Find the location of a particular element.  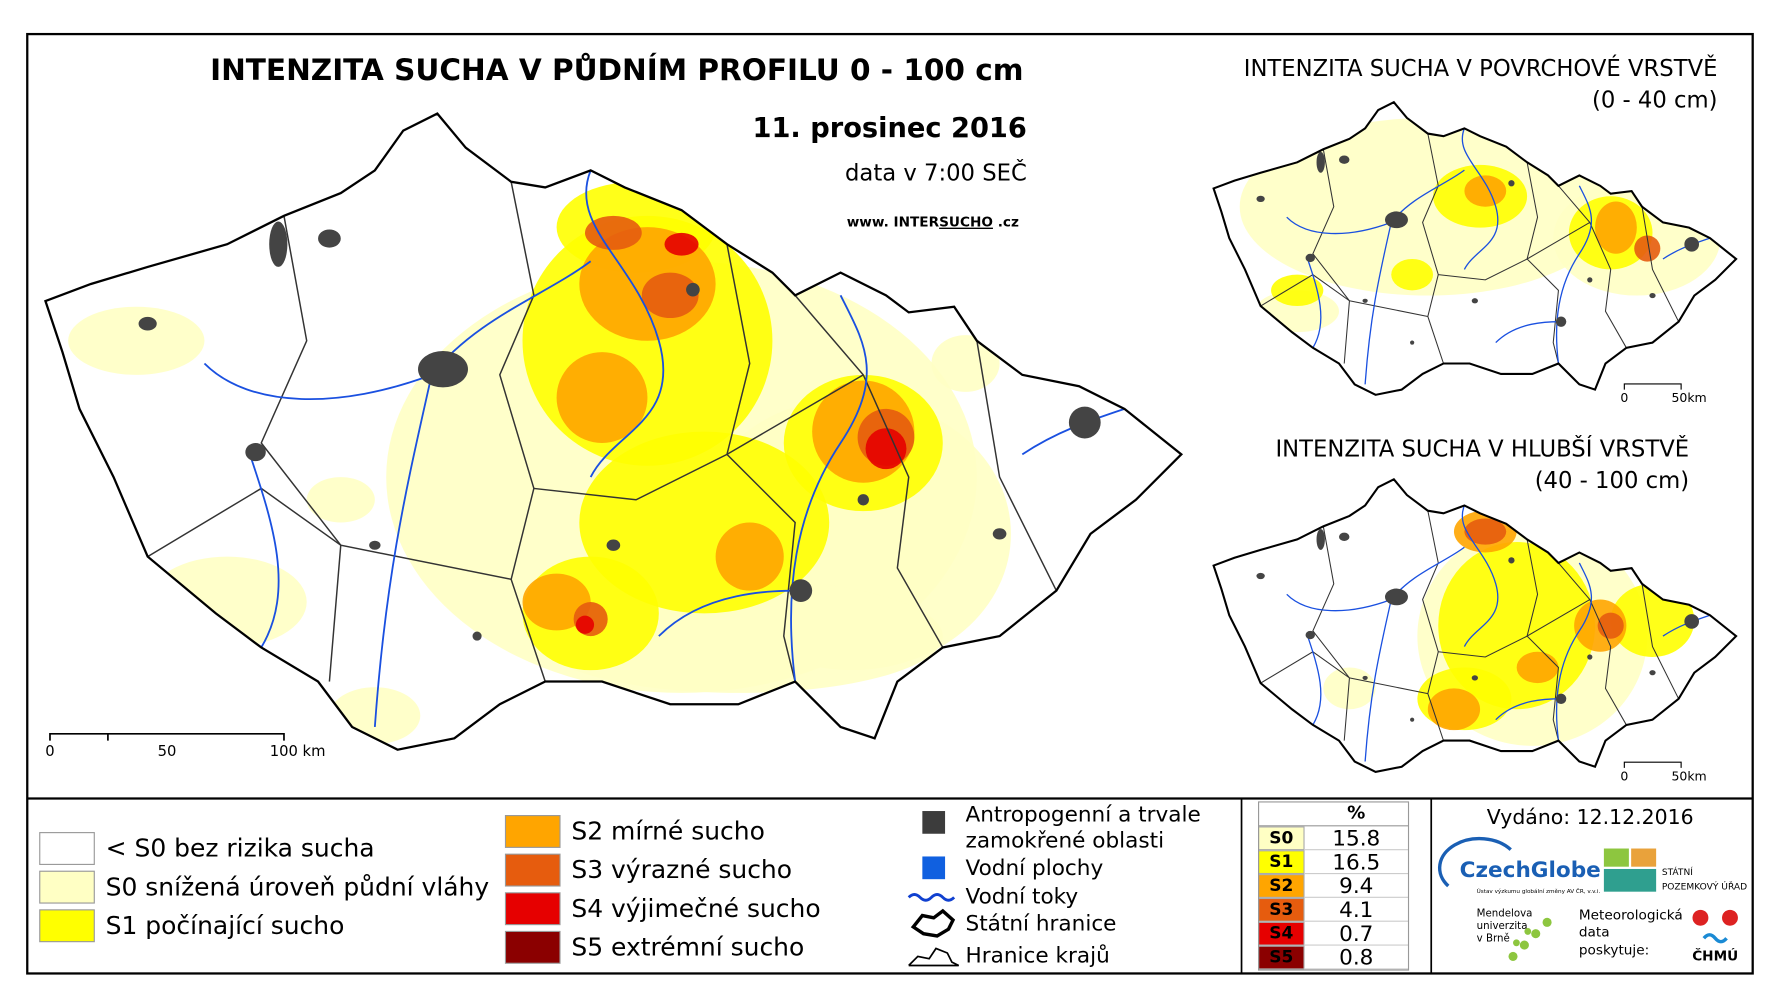

state-border is located at coordinates (1475, 626).